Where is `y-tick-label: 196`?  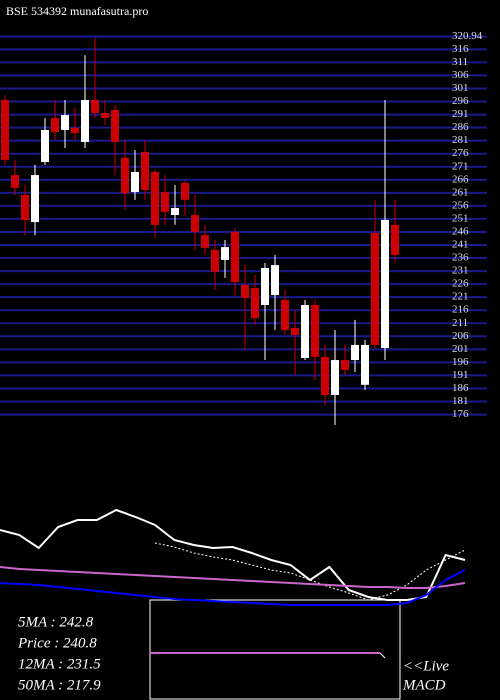 y-tick-label: 196 is located at coordinates (460, 362).